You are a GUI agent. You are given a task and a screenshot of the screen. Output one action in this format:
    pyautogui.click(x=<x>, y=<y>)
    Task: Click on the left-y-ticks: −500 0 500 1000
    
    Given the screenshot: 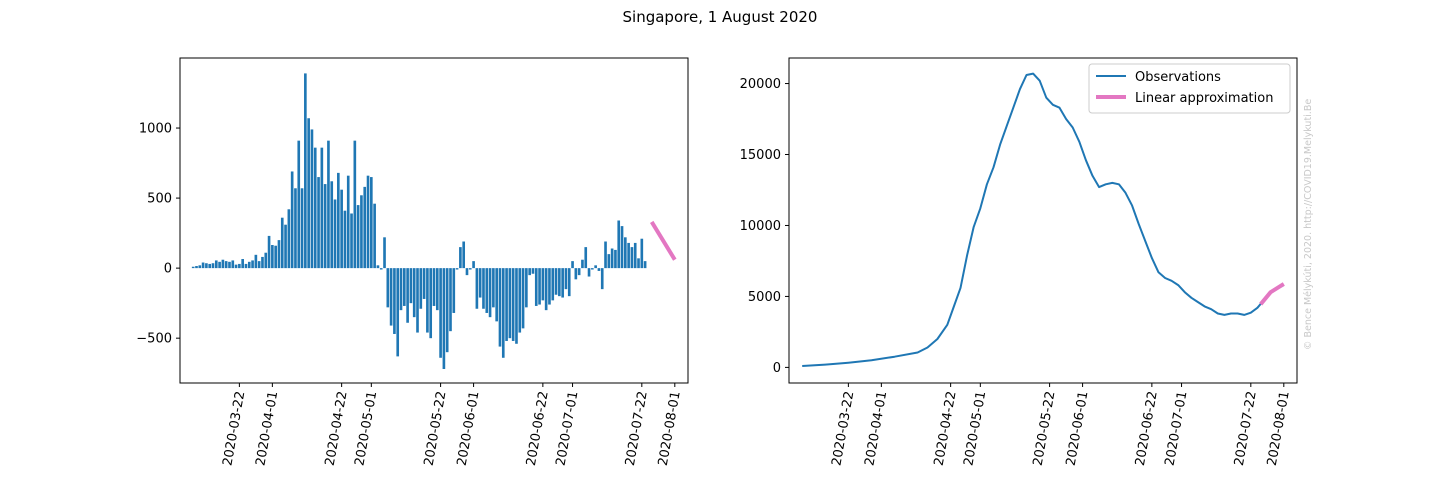 What is the action you would take?
    pyautogui.click(x=158, y=234)
    